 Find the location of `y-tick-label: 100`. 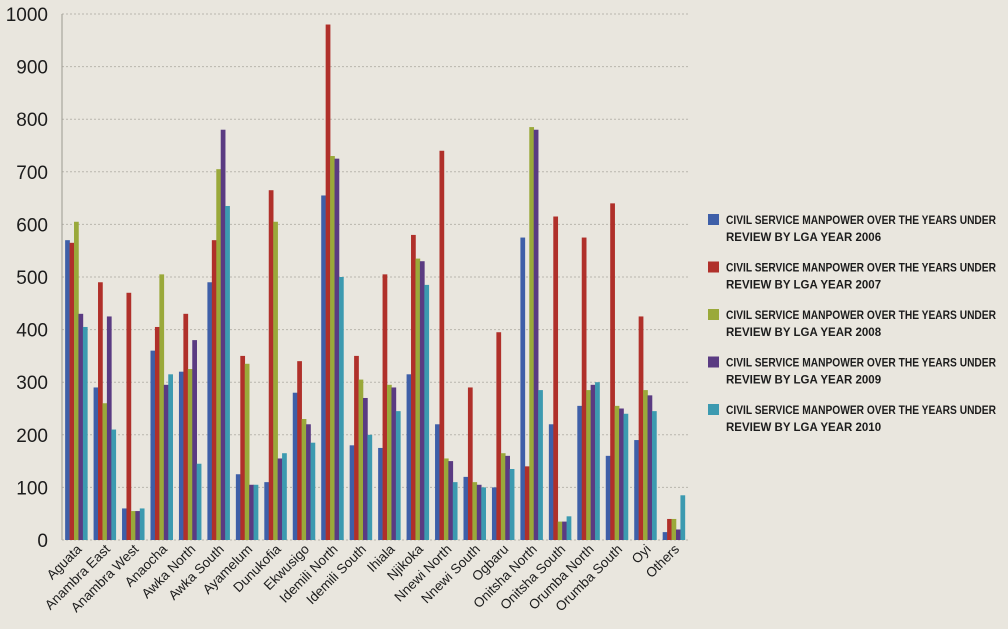

y-tick-label: 100 is located at coordinates (32, 488).